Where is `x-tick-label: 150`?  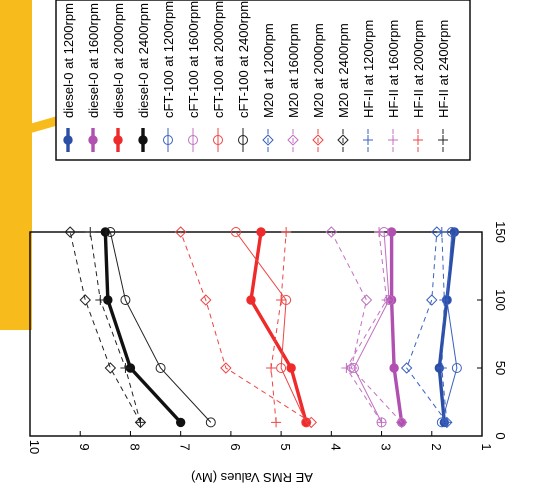
x-tick-label: 150 is located at coordinates (500, 232).